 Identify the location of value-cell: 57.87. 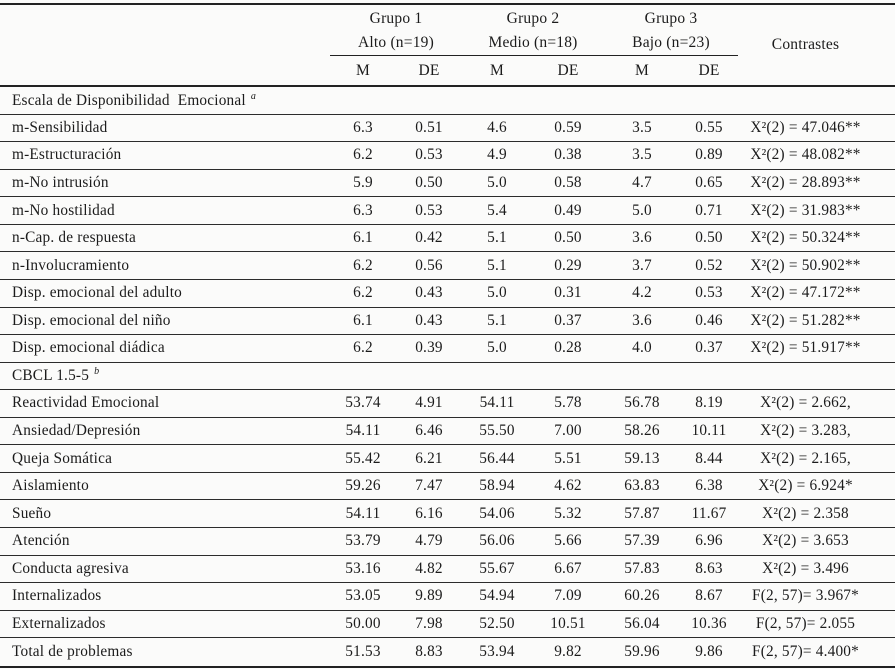
(642, 513).